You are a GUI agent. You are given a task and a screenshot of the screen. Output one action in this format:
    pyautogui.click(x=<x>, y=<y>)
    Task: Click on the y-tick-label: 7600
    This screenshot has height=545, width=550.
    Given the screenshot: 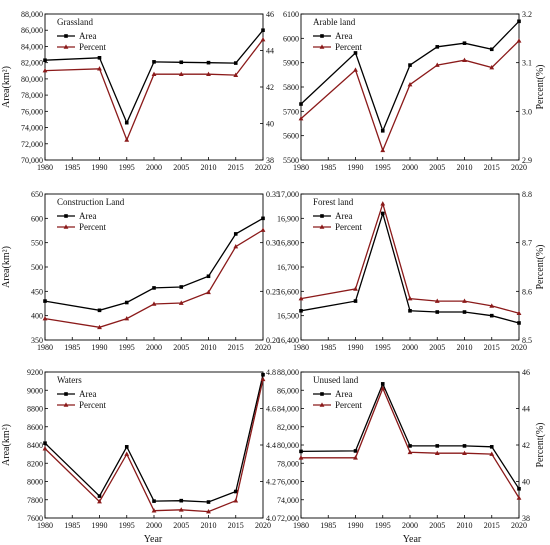 What is the action you would take?
    pyautogui.click(x=35, y=518)
    